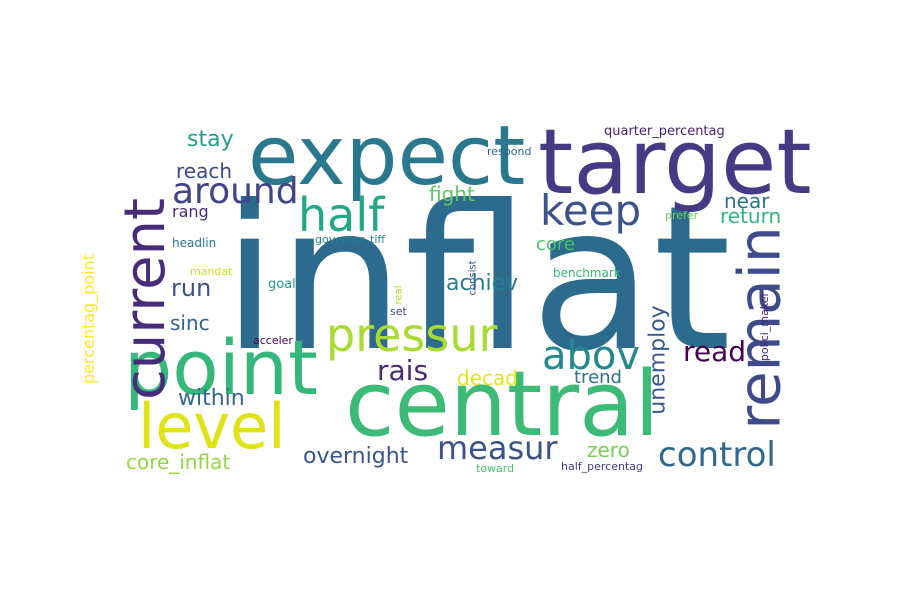  I want to click on cloud-word: level, so click(212, 426).